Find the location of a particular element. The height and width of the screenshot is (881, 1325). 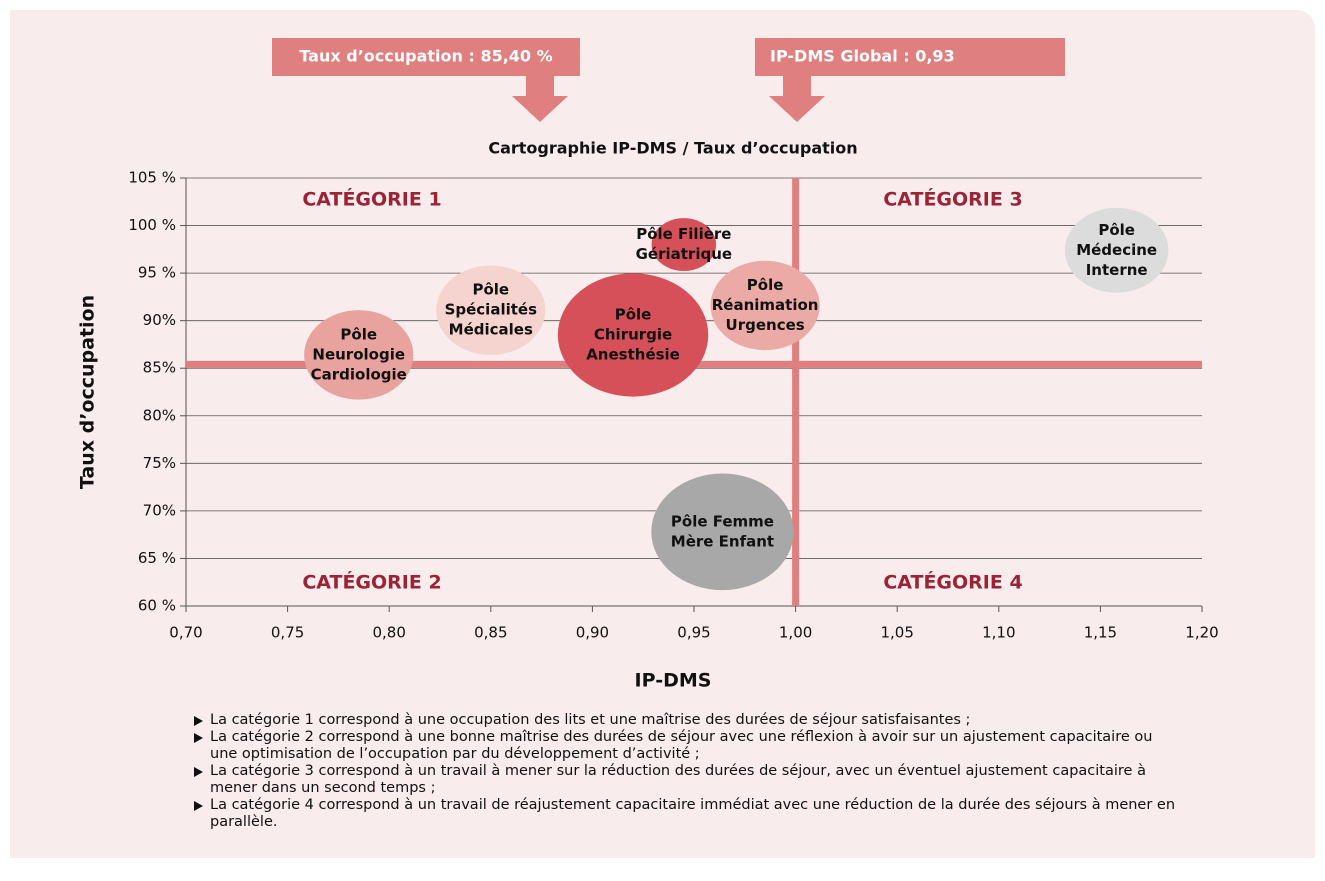

x-tick-label: 1,10 is located at coordinates (998, 633).